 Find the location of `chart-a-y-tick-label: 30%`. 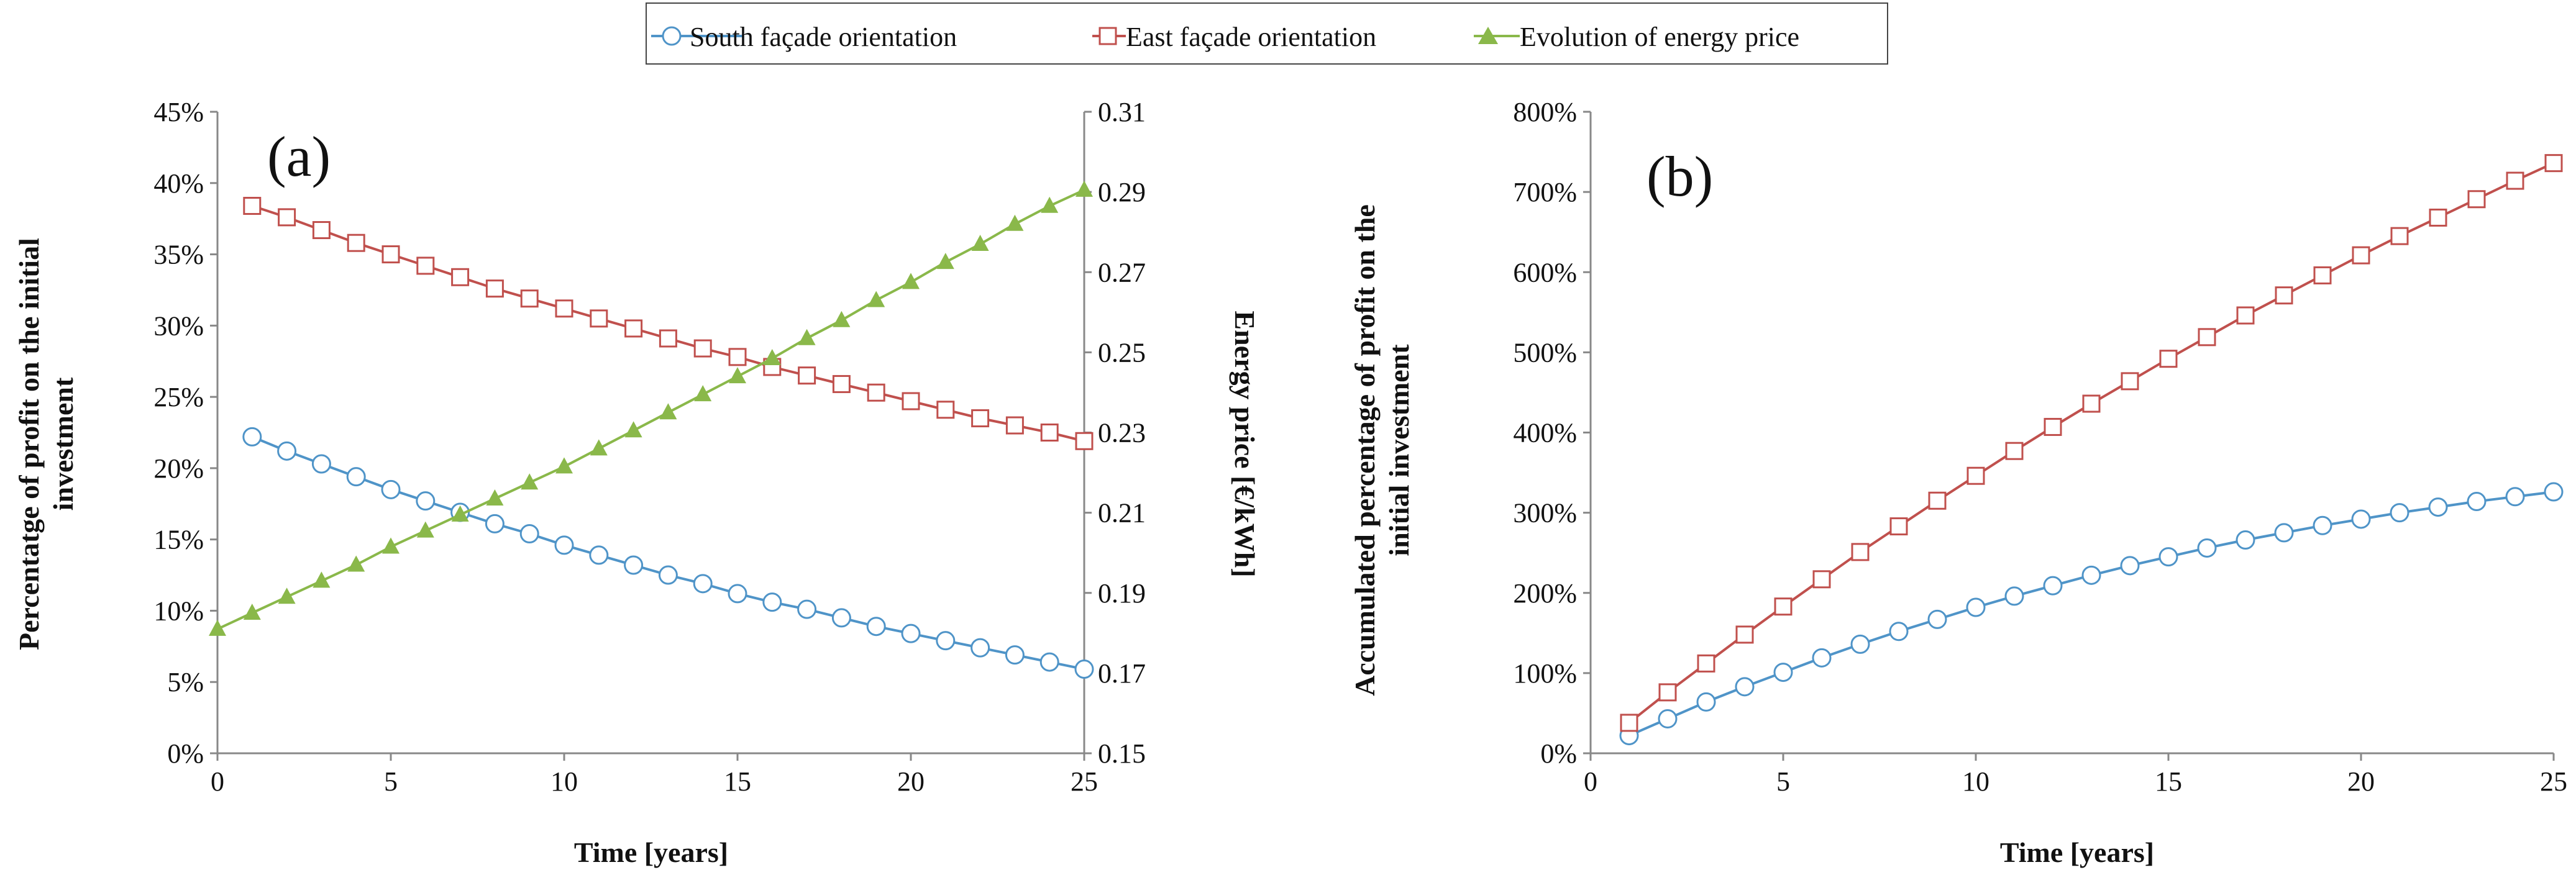

chart-a-y-tick-label: 30% is located at coordinates (178, 326).